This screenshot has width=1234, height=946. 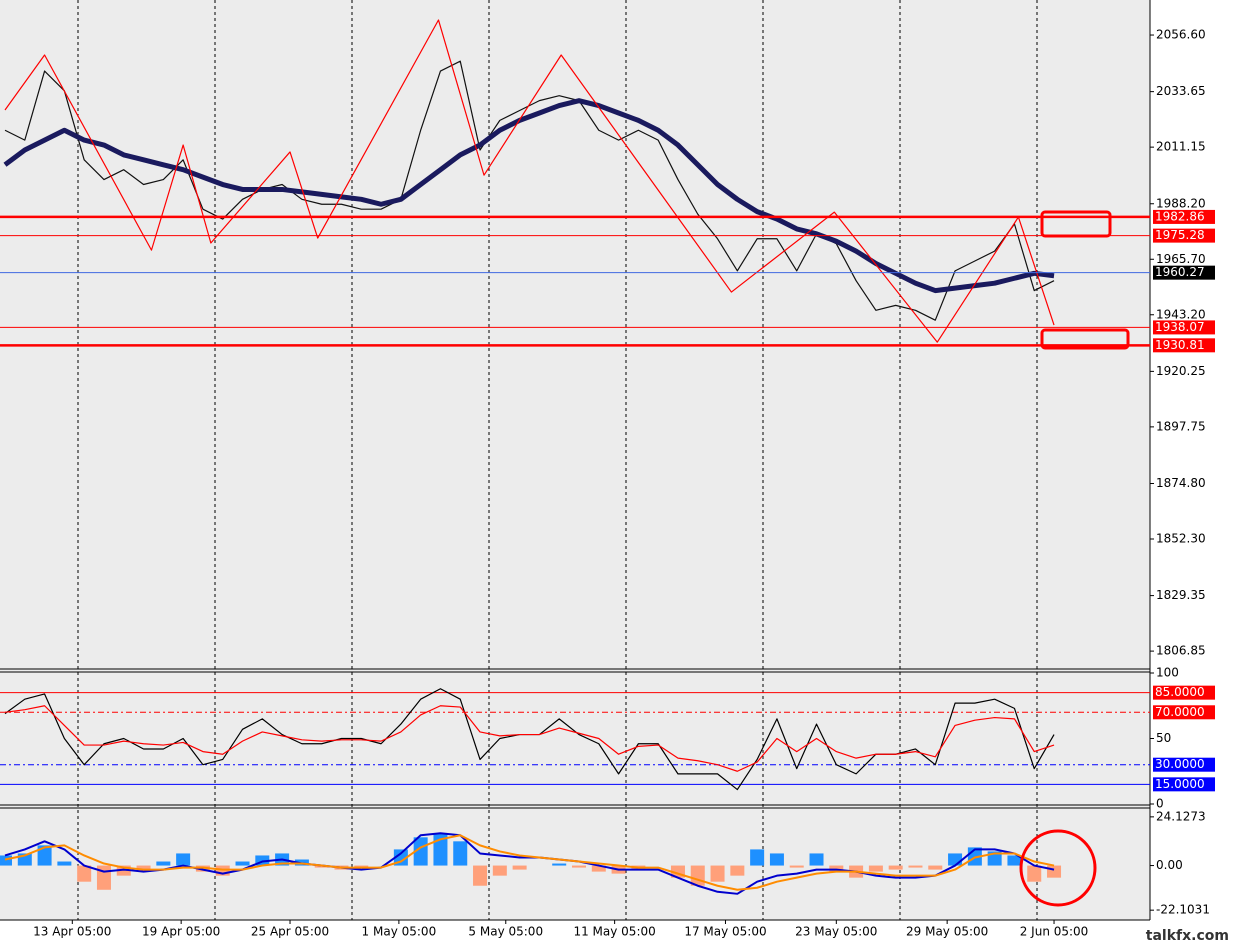 What do you see at coordinates (1181, 595) in the screenshot?
I see `y-tick-label: 1829.35` at bounding box center [1181, 595].